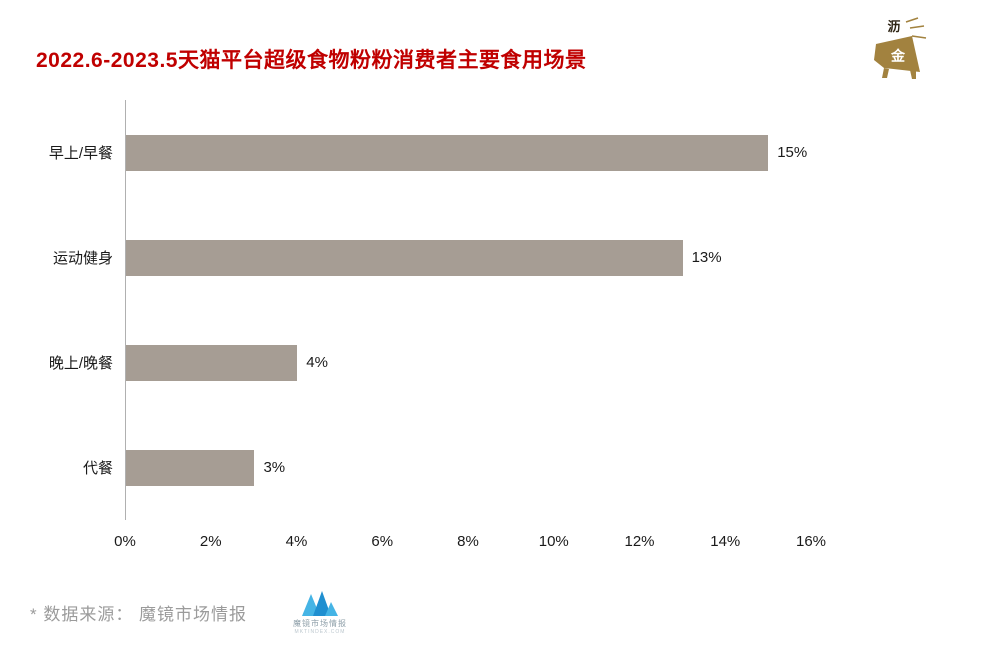  I want to click on x-tick-label: 10%, so click(553, 541).